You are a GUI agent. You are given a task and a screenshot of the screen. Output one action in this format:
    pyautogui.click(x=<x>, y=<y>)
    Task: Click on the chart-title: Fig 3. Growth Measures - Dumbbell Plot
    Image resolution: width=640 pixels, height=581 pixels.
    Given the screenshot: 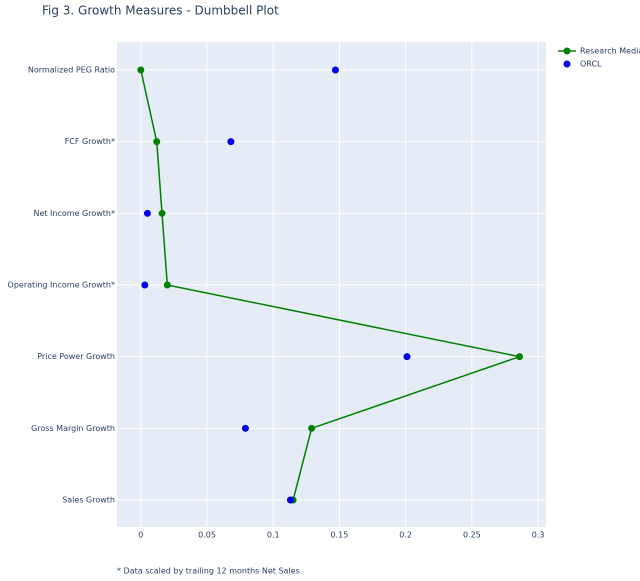 What is the action you would take?
    pyautogui.click(x=160, y=11)
    